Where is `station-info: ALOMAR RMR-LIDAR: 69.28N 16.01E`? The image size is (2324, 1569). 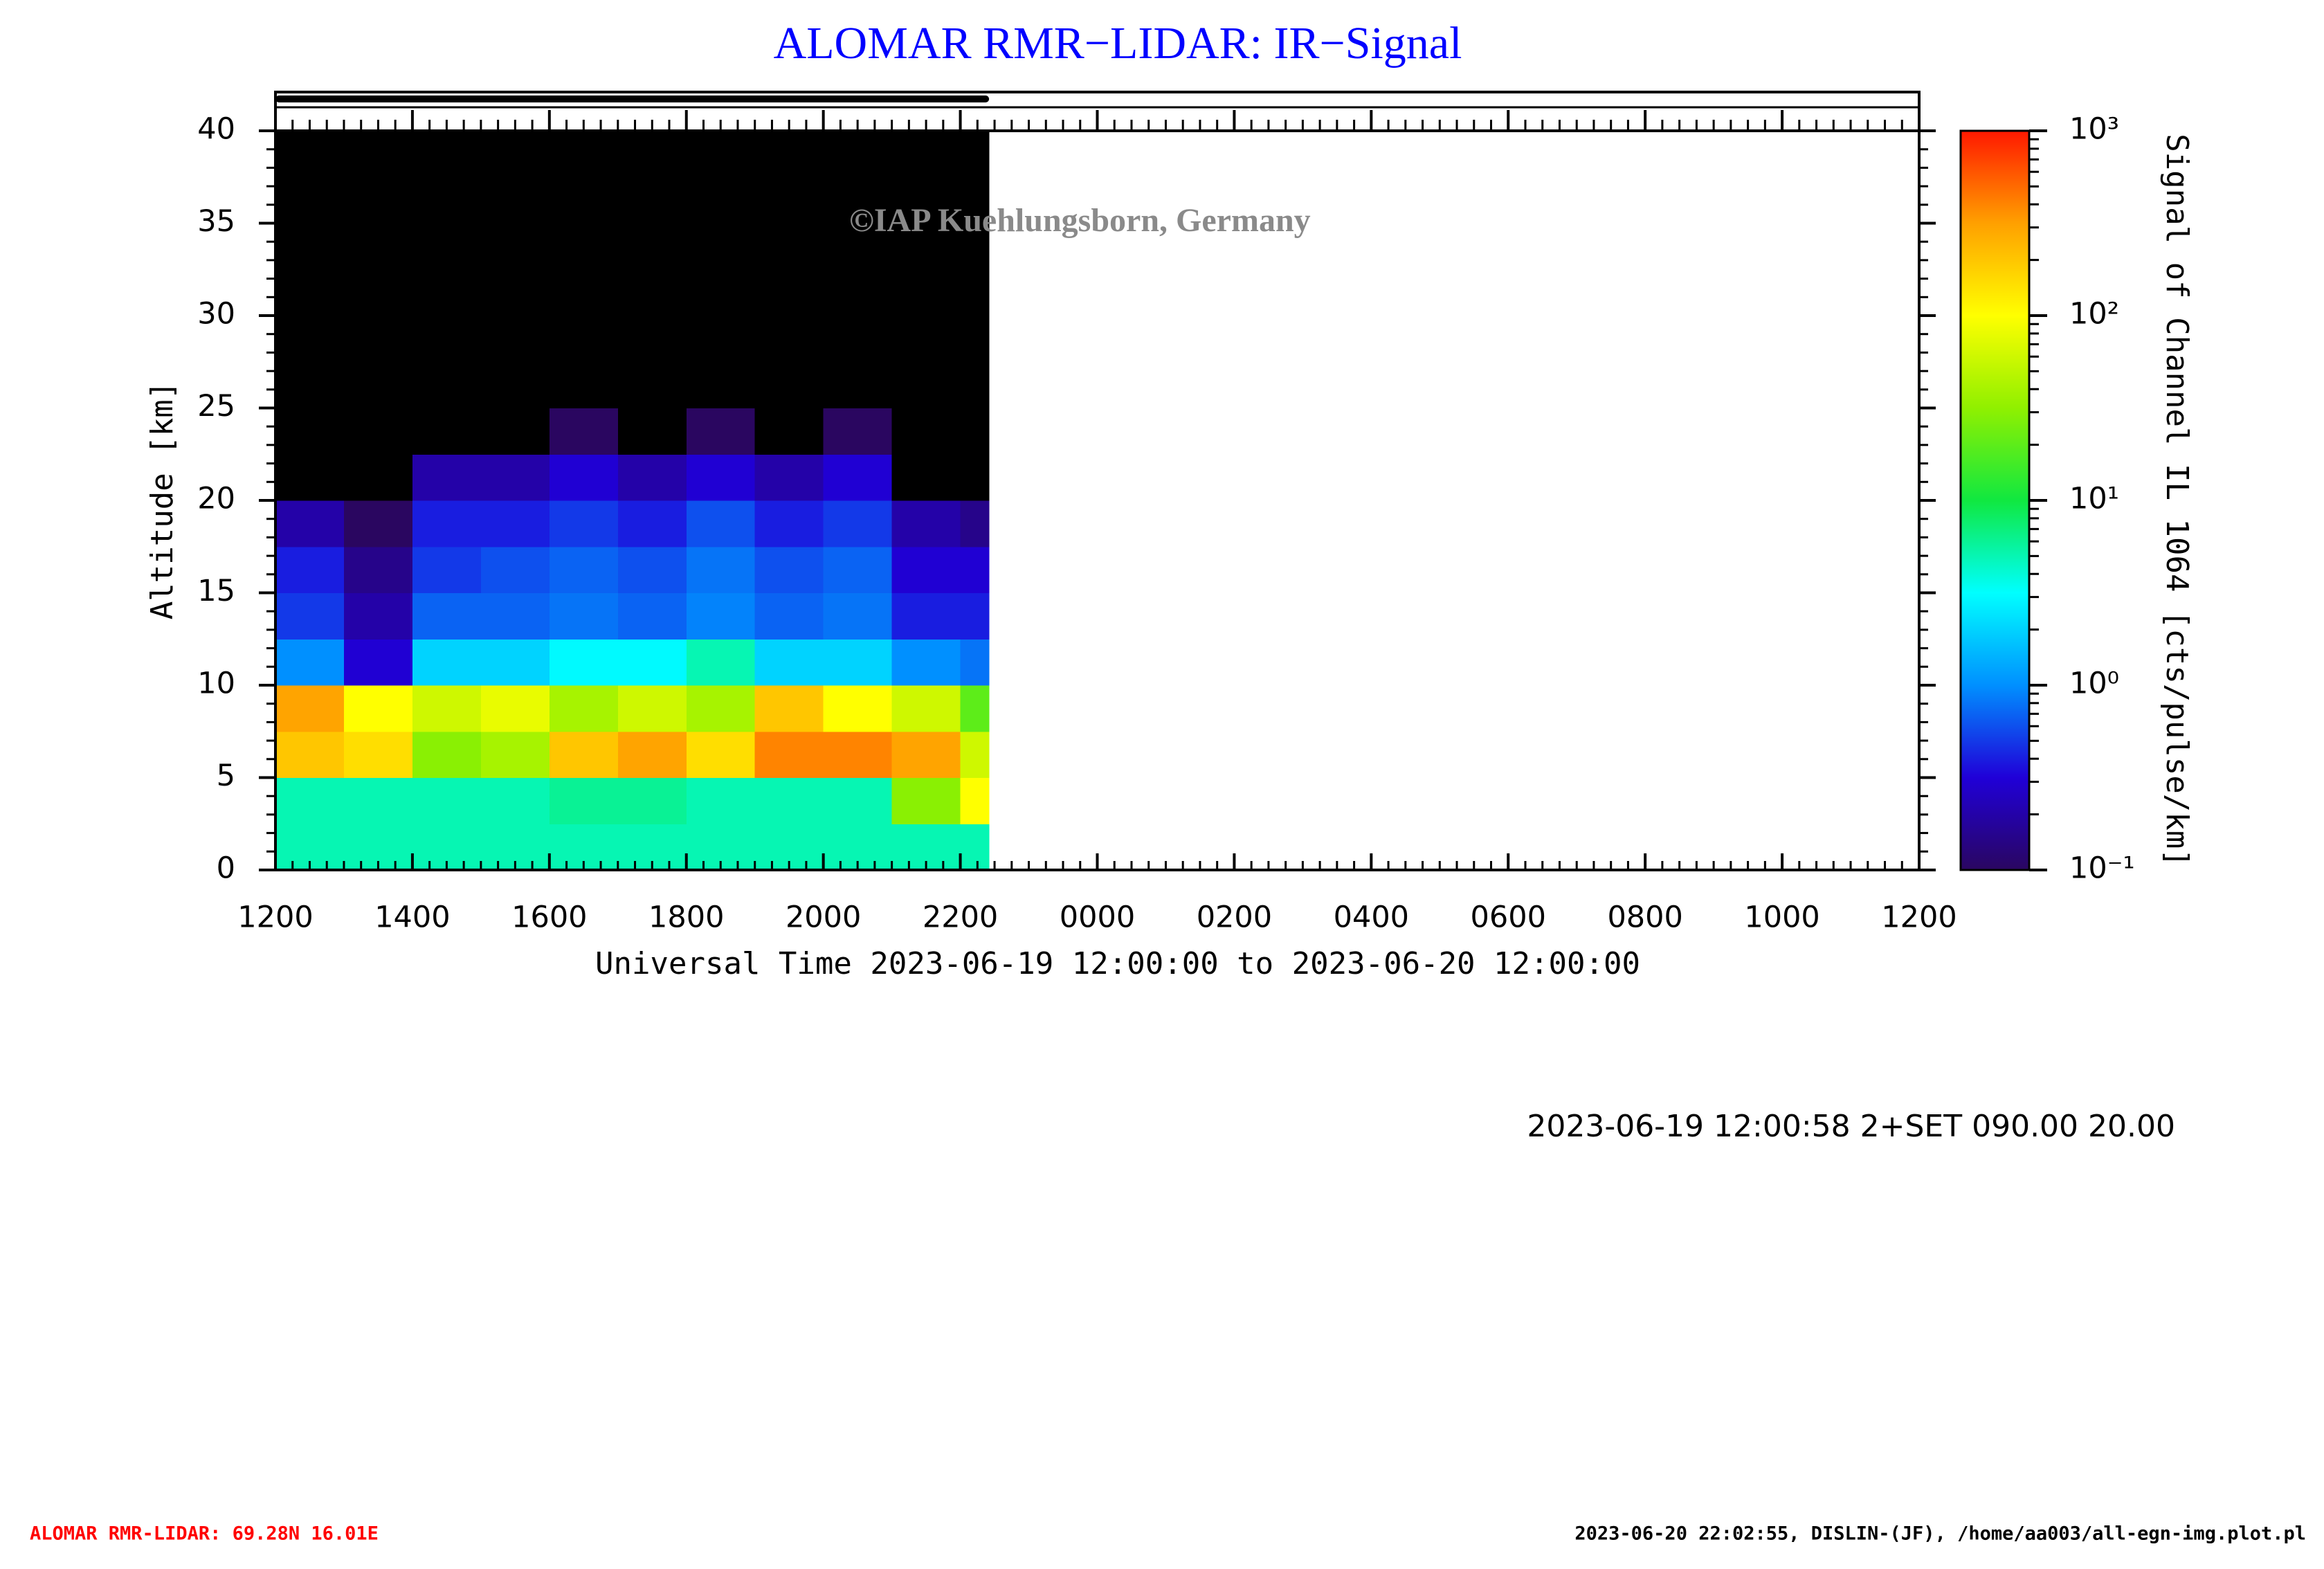
station-info: ALOMAR RMR-LIDAR: 69.28N 16.01E is located at coordinates (204, 1534).